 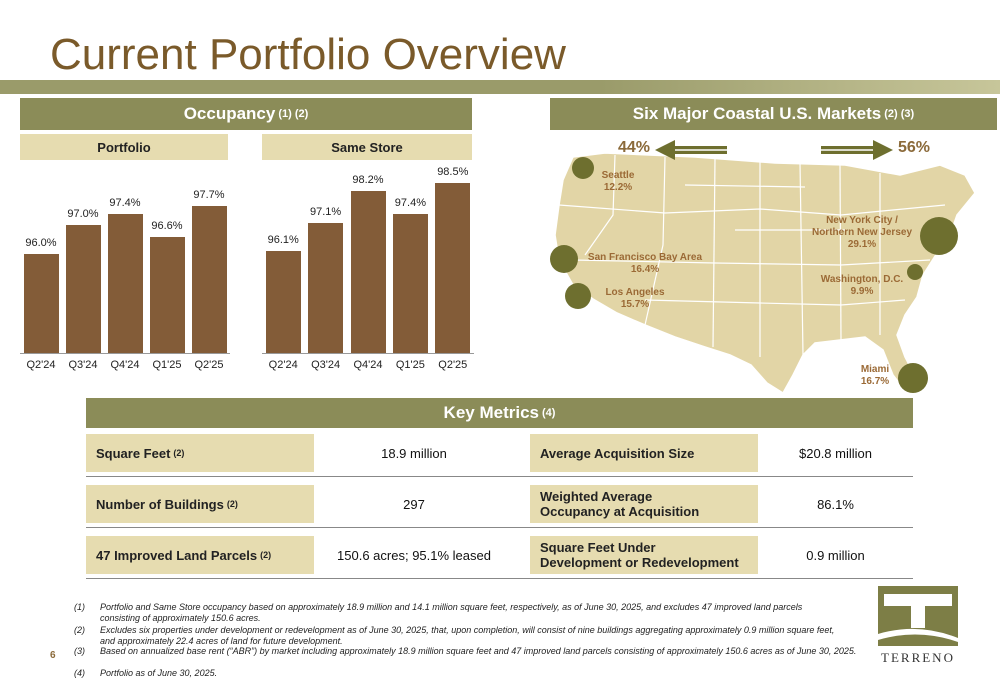 I want to click on market-name: San Francisco Bay Area, so click(x=645, y=257).